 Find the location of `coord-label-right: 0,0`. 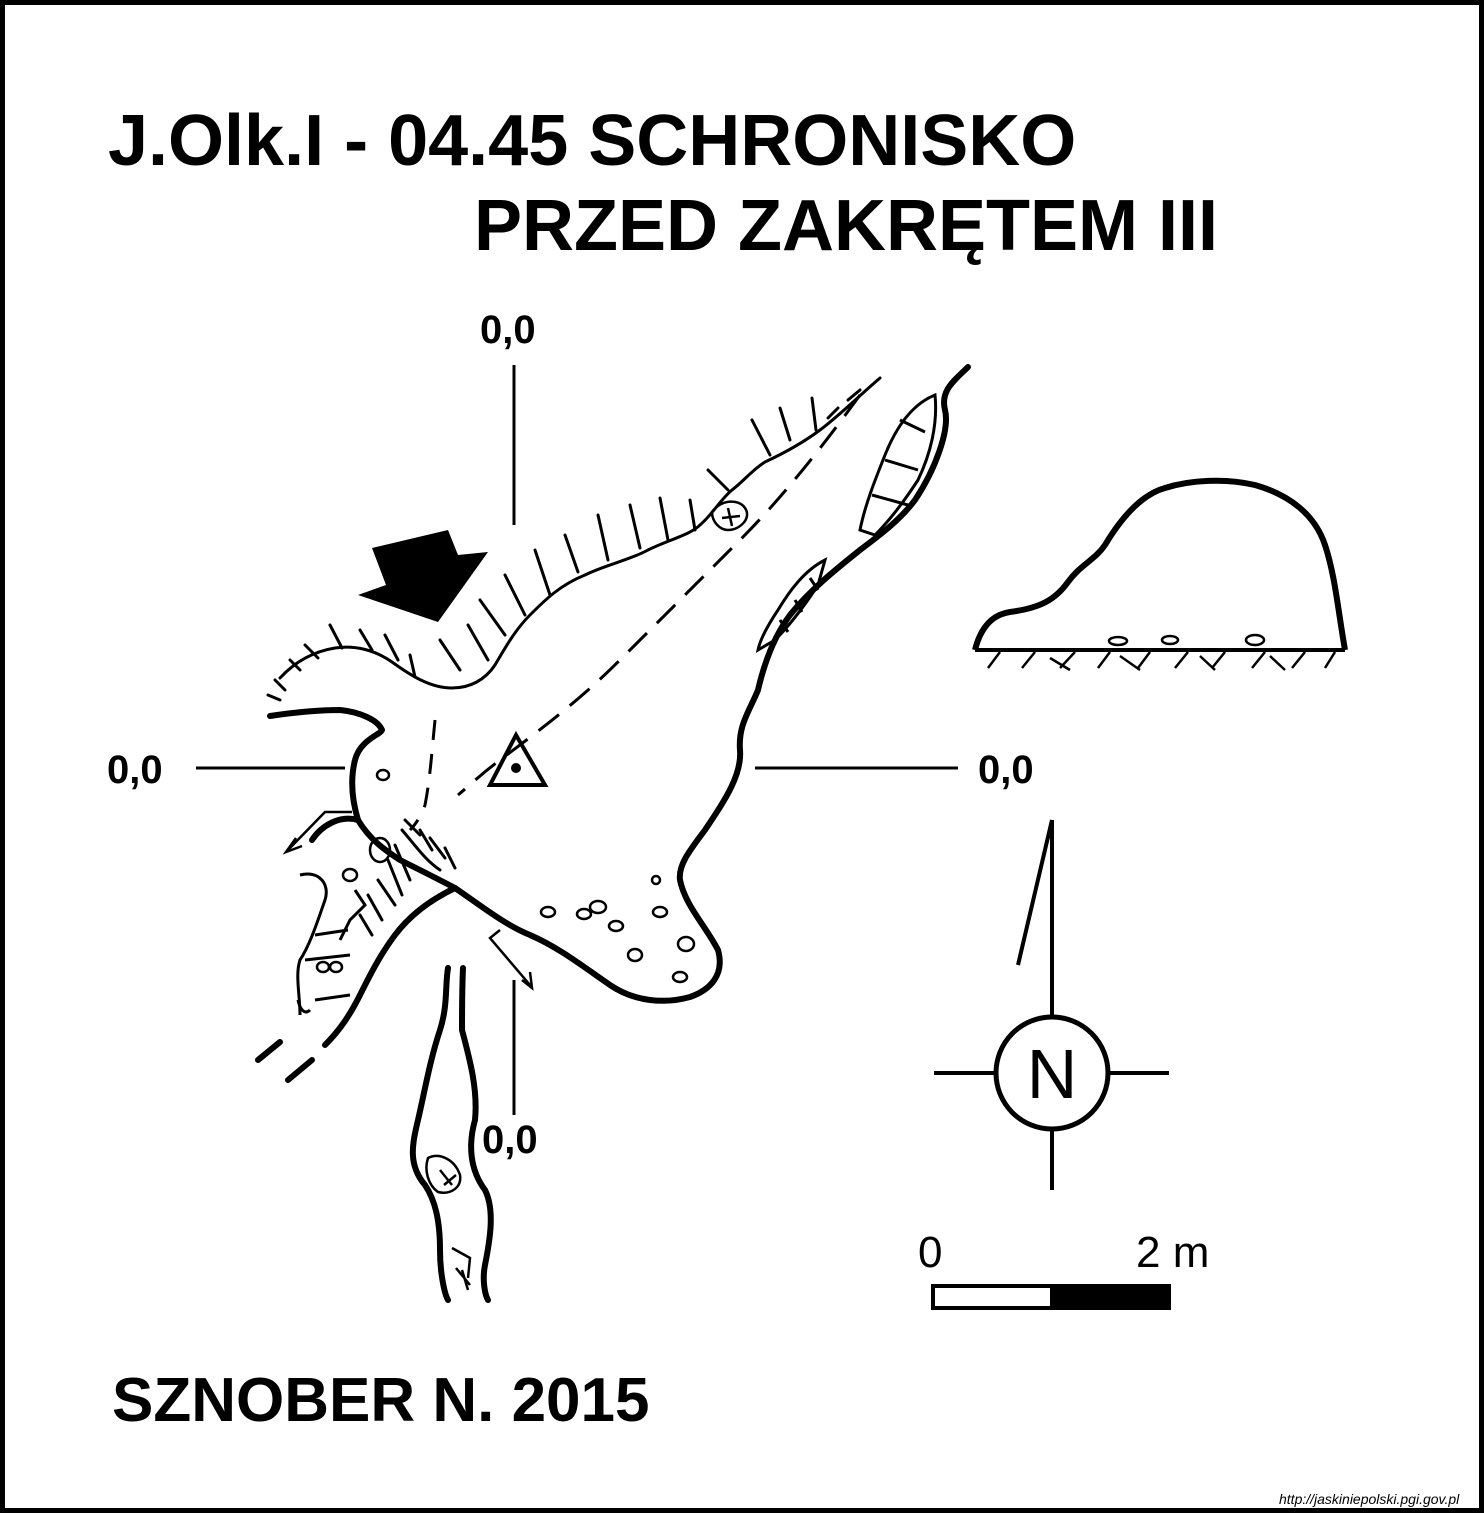

coord-label-right: 0,0 is located at coordinates (1006, 770).